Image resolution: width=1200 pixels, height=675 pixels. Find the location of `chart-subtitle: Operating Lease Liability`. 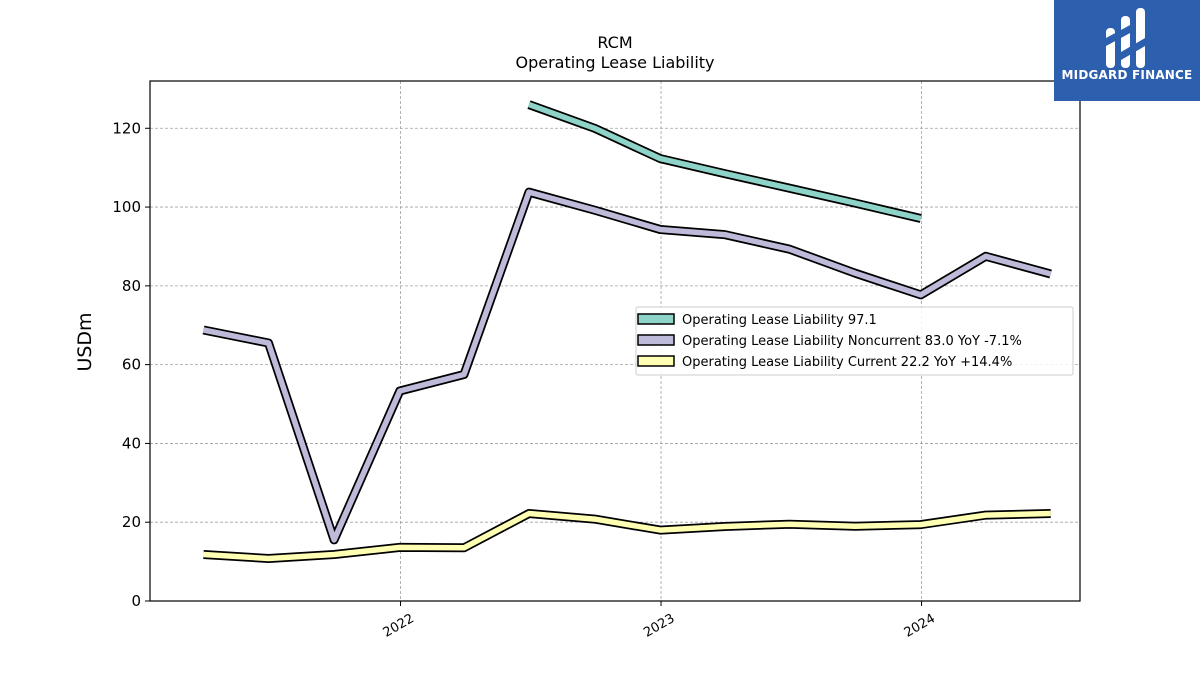

chart-subtitle: Operating Lease Liability is located at coordinates (614, 62).